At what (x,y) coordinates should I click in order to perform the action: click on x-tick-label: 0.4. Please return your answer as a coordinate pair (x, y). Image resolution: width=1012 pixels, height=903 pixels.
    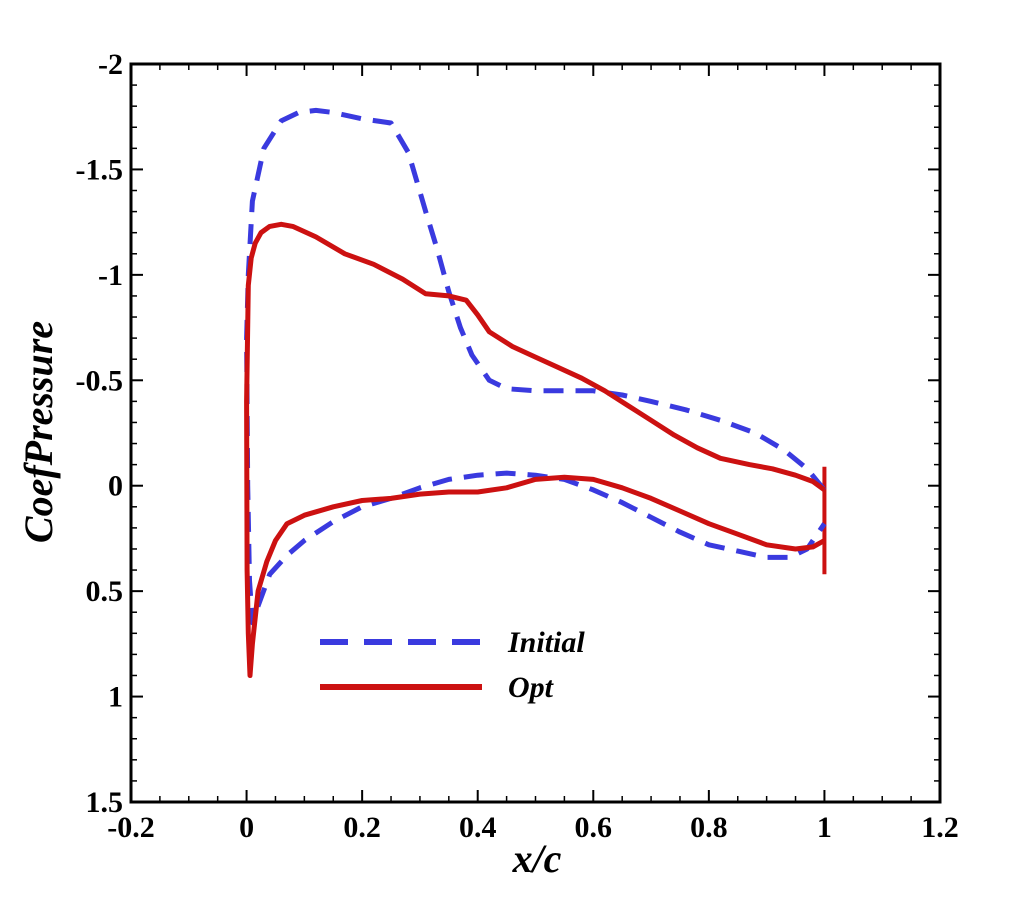
    Looking at the image, I should click on (478, 827).